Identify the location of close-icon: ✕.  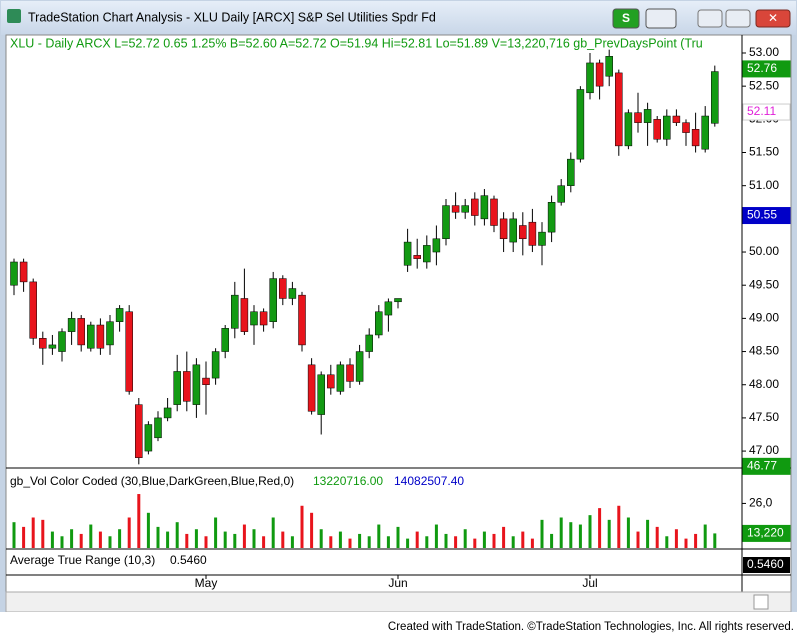
(773, 18).